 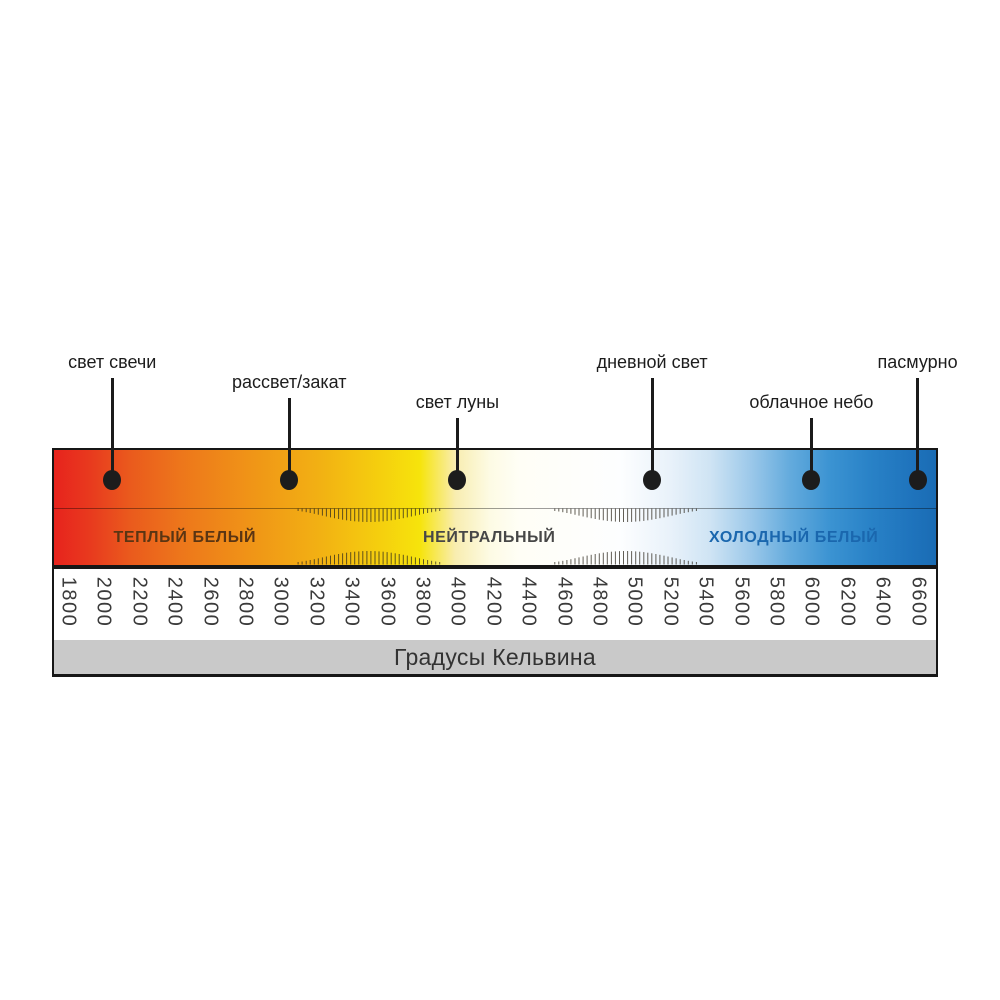 I want to click on callout-leader-line-moon-light, so click(x=457, y=449).